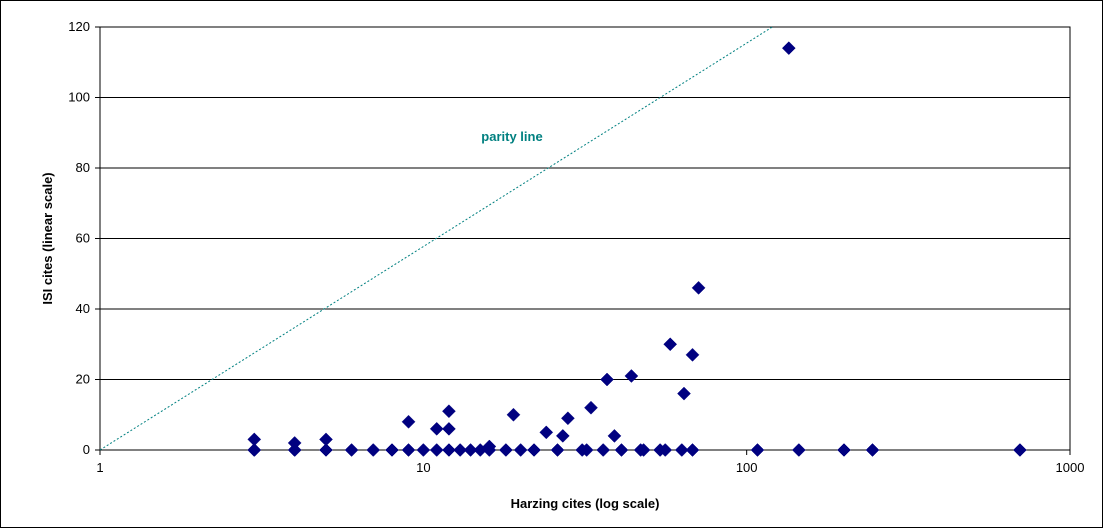  I want to click on y-tick-label: 0, so click(86, 449).